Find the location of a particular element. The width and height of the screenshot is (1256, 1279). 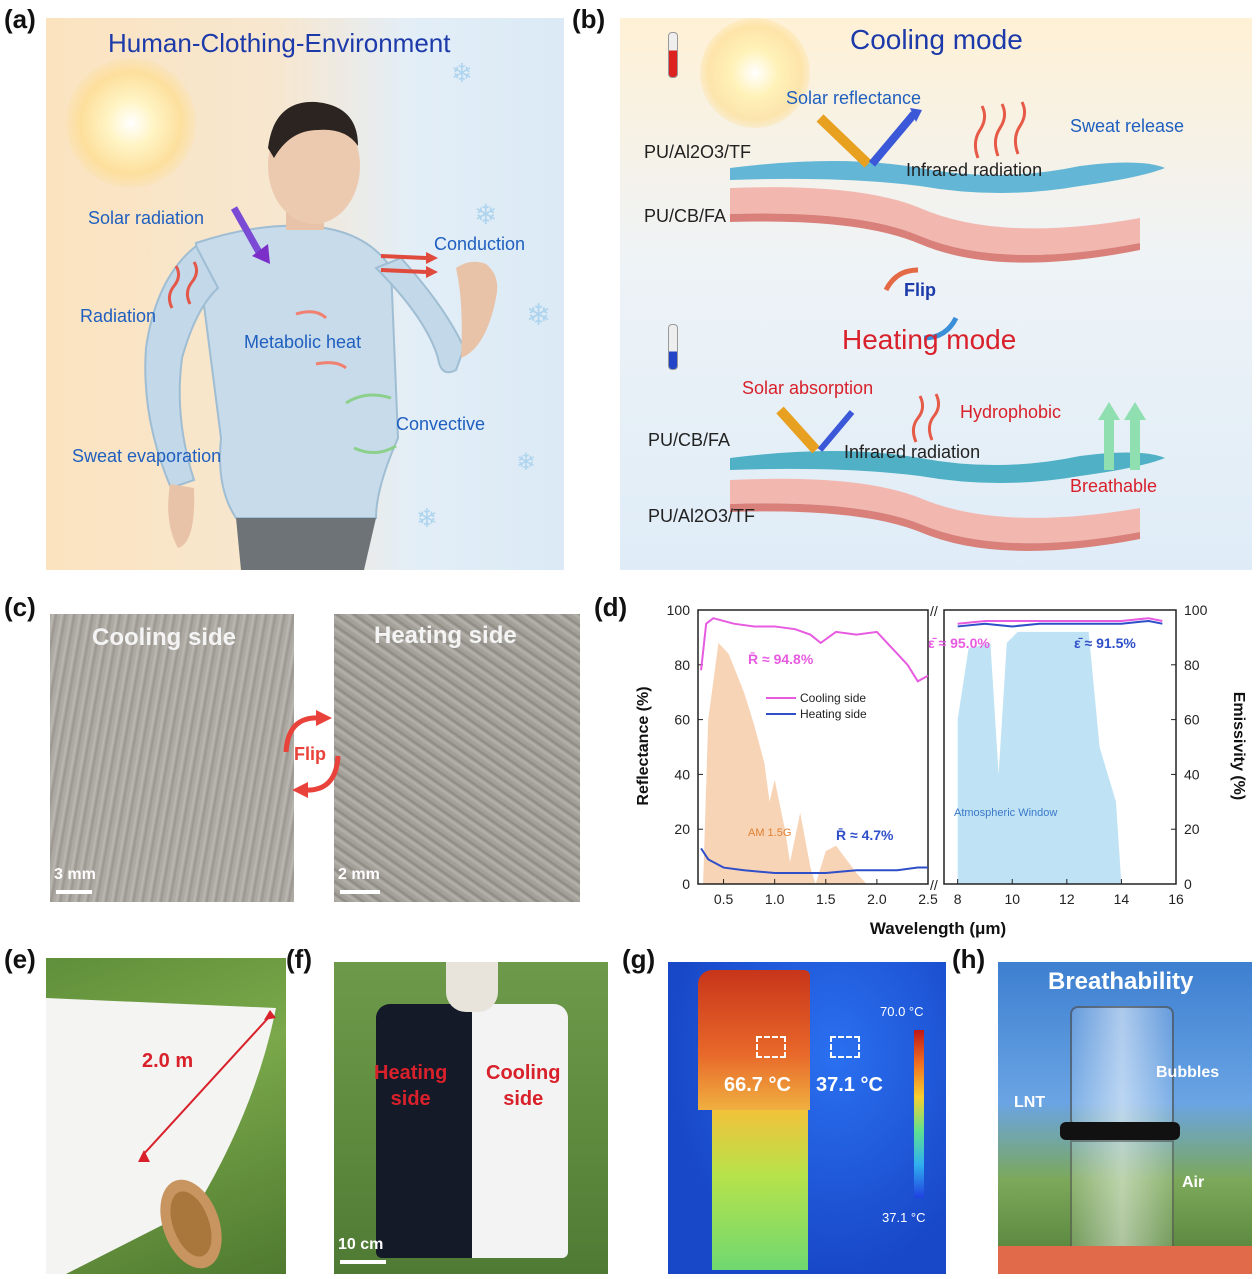

flip-arrows-icon is located at coordinates (312, 754).